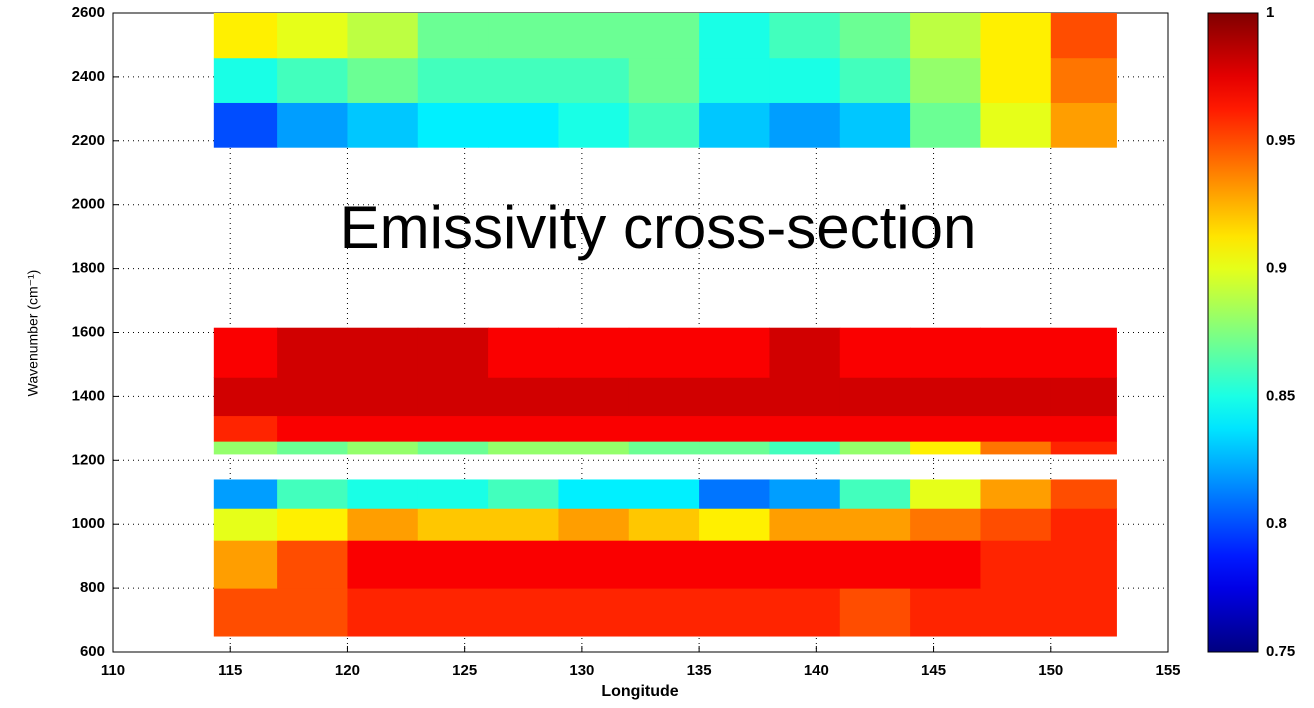 This screenshot has height=708, width=1314. I want to click on colorbar-tick-label: 0.8, so click(1276, 523).